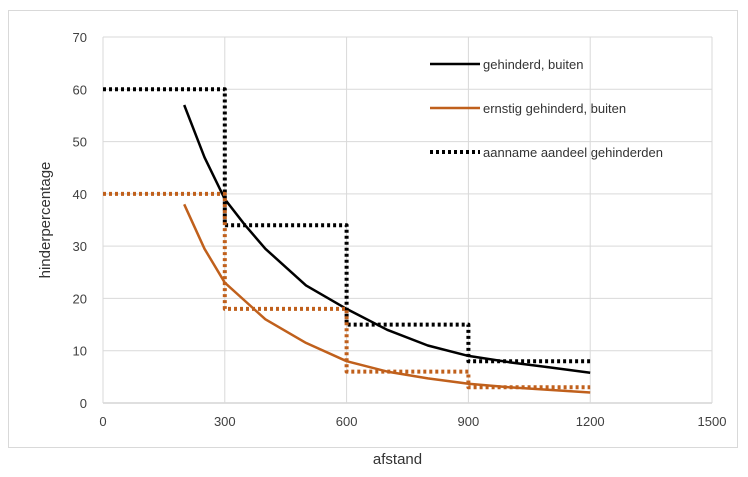 Image resolution: width=748 pixels, height=477 pixels. I want to click on y-tick-label: 0, so click(83, 403).